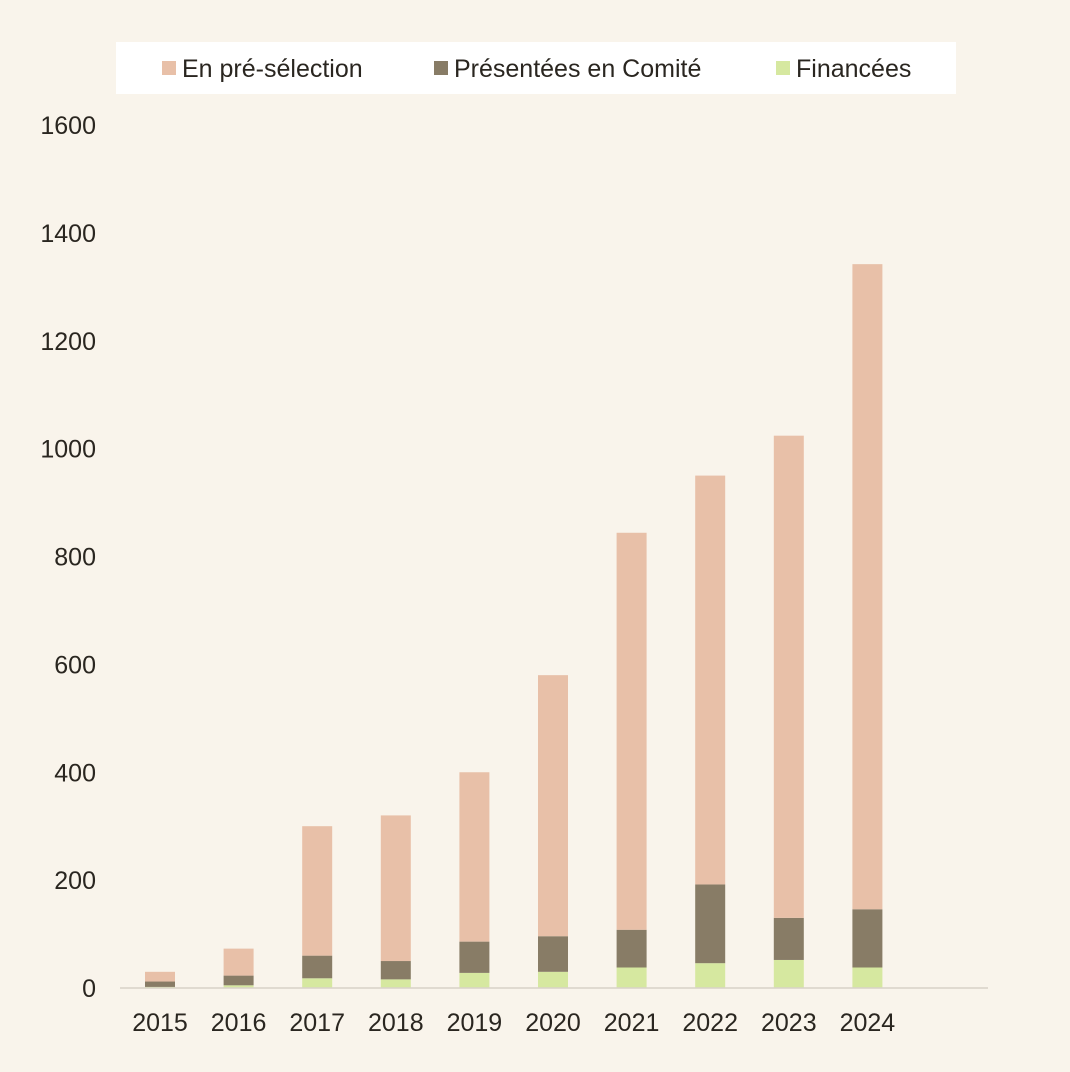  What do you see at coordinates (272, 69) in the screenshot?
I see `legend-label: En pré-sélection` at bounding box center [272, 69].